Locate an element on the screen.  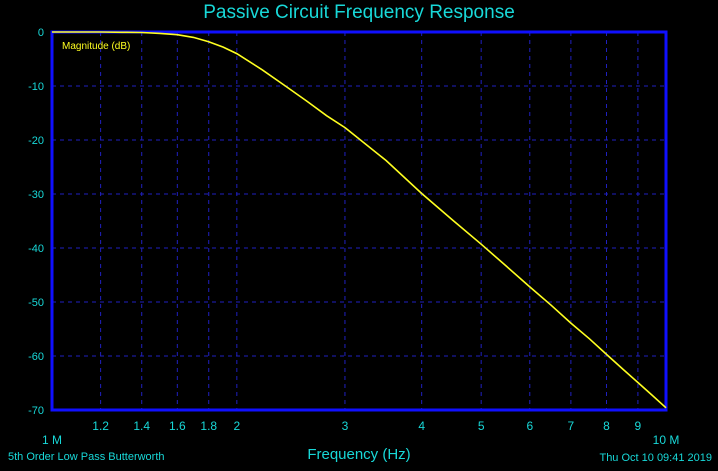
x-tick-label: 5 is located at coordinates (481, 426).